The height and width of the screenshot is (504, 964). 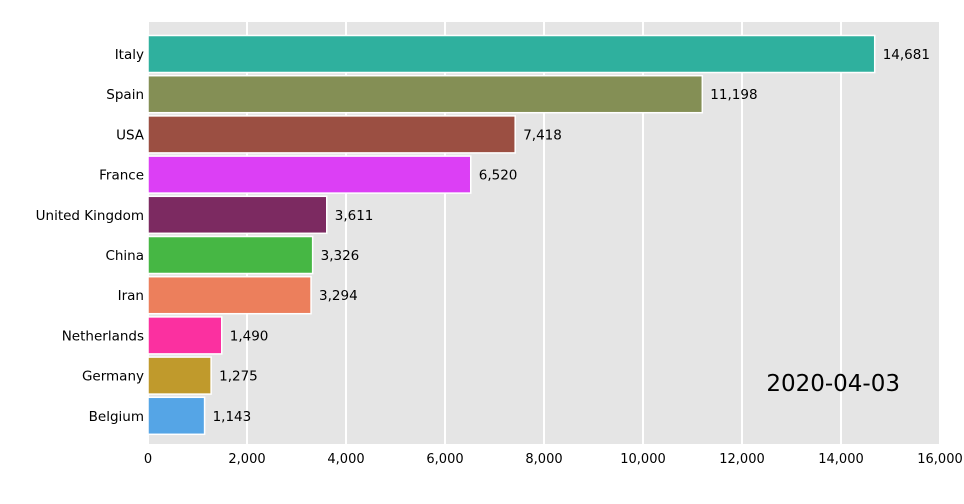 What do you see at coordinates (345, 459) in the screenshot?
I see `x-tick-label: 4,000` at bounding box center [345, 459].